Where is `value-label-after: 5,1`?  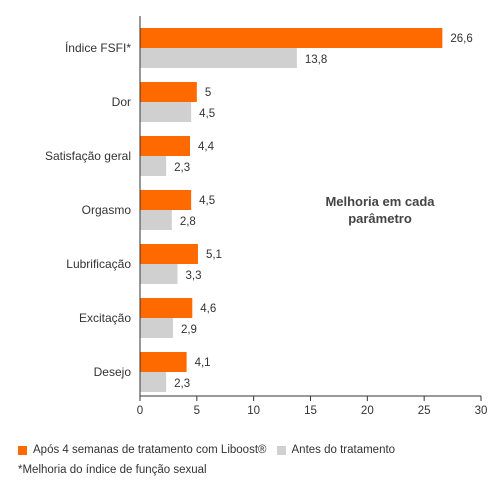
value-label-after: 5,1 is located at coordinates (214, 255).